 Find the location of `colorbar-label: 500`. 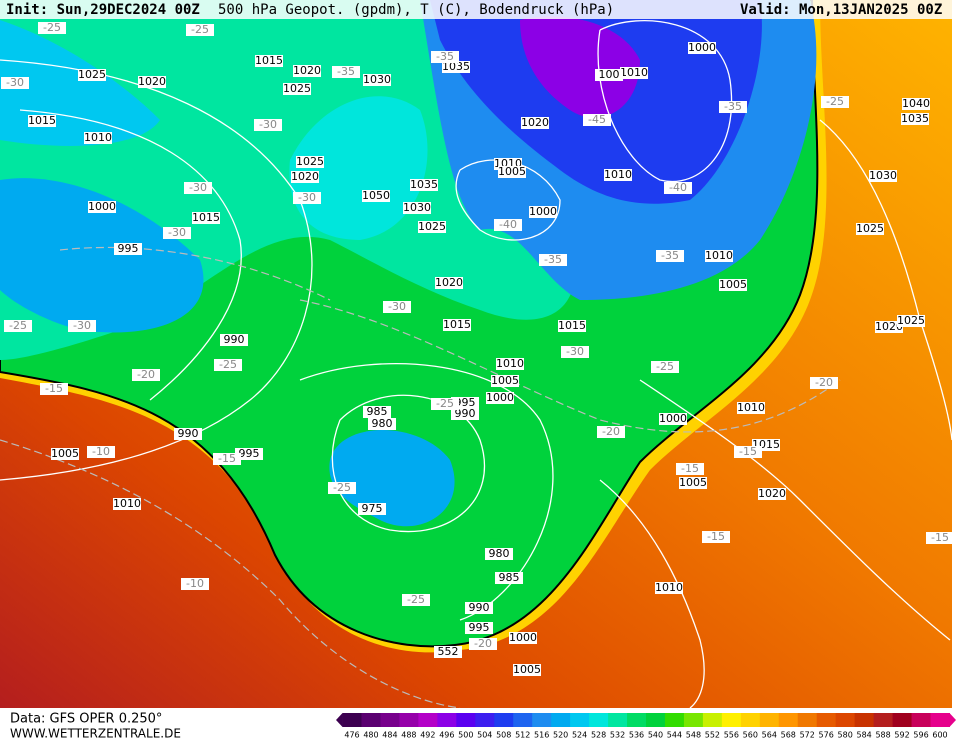

colorbar-label: 500 is located at coordinates (465, 735).